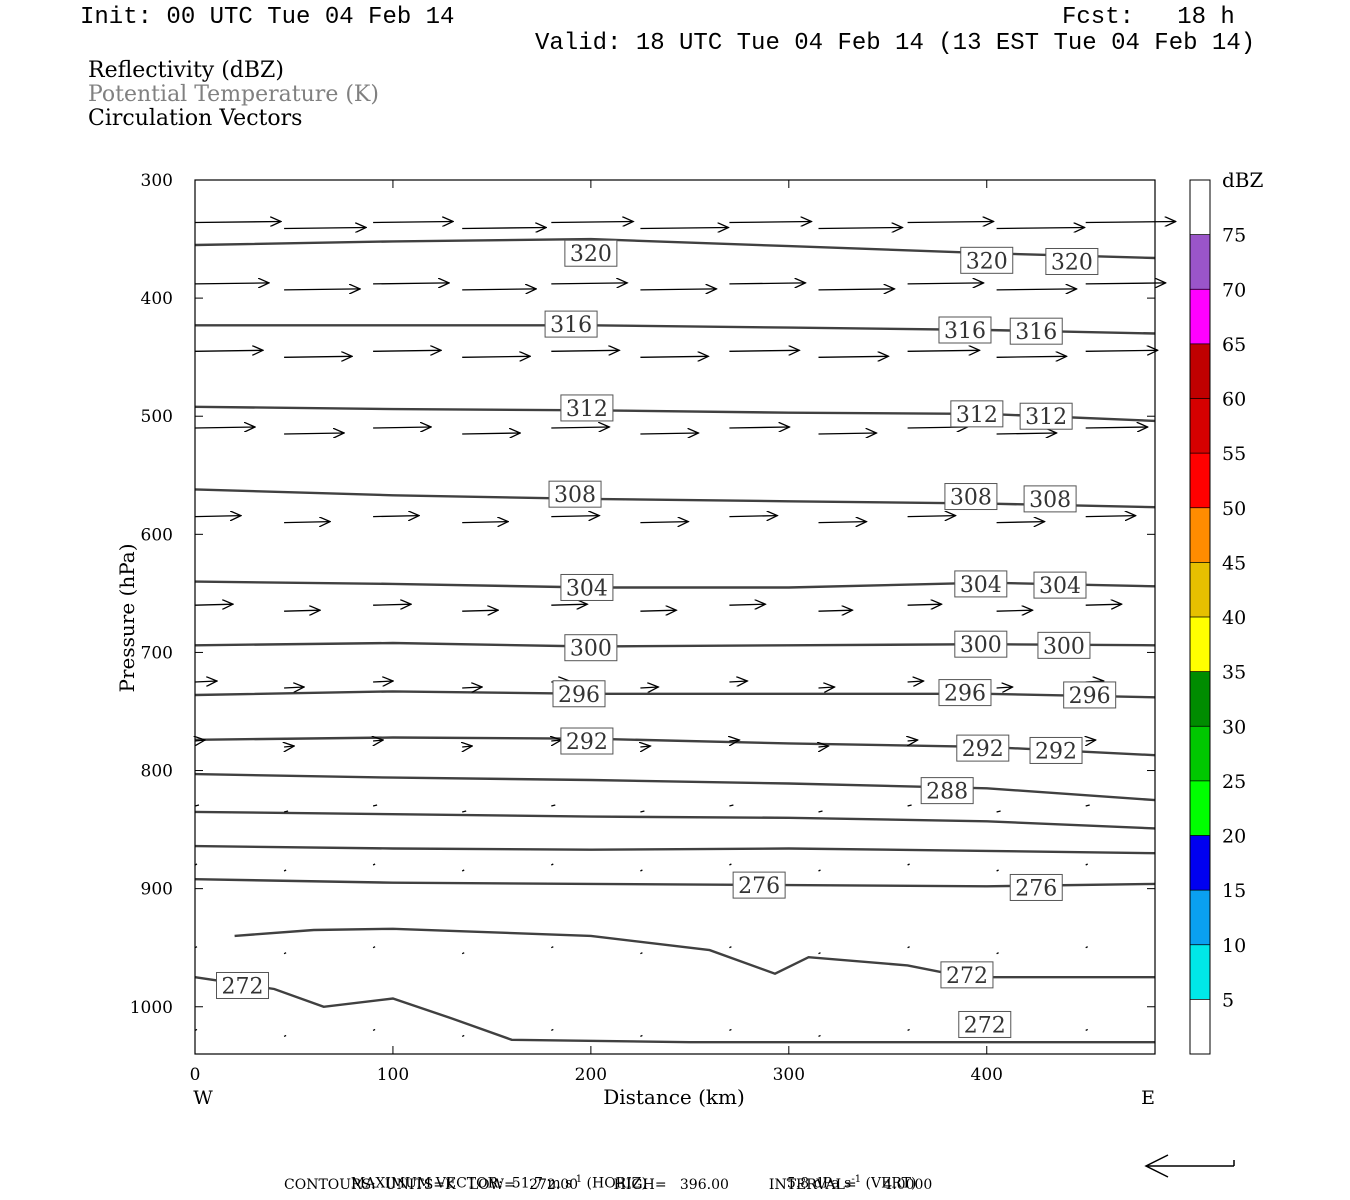 This screenshot has height=1200, width=1350. What do you see at coordinates (1036, 332) in the screenshot?
I see `contour-label-316: 316` at bounding box center [1036, 332].